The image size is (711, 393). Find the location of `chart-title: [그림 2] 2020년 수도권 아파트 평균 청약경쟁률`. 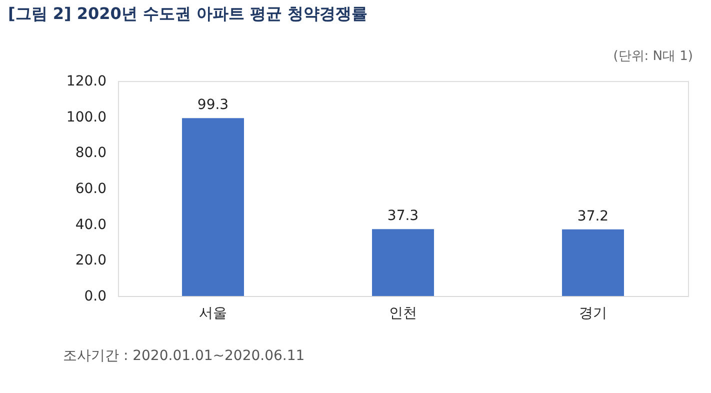

chart-title: [그림 2] 2020년 수도권 아파트 평균 청약경쟁률 is located at coordinates (188, 13).